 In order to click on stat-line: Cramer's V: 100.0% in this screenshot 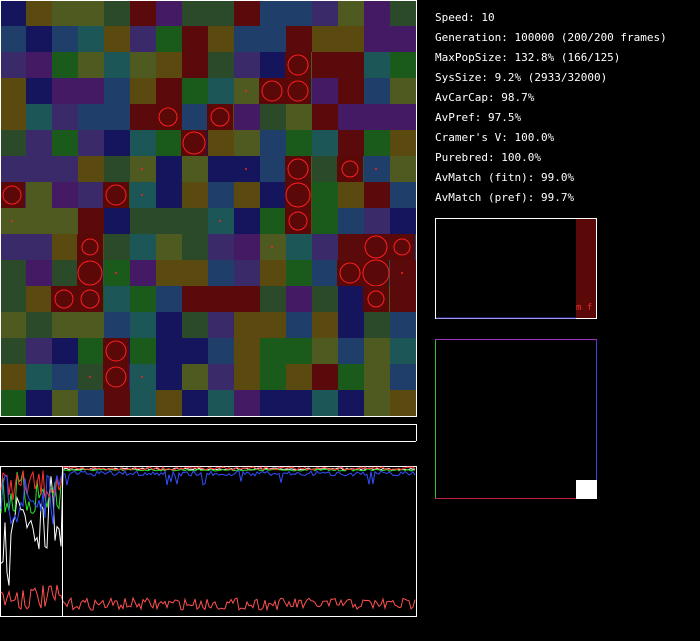, I will do `click(495, 137)`.